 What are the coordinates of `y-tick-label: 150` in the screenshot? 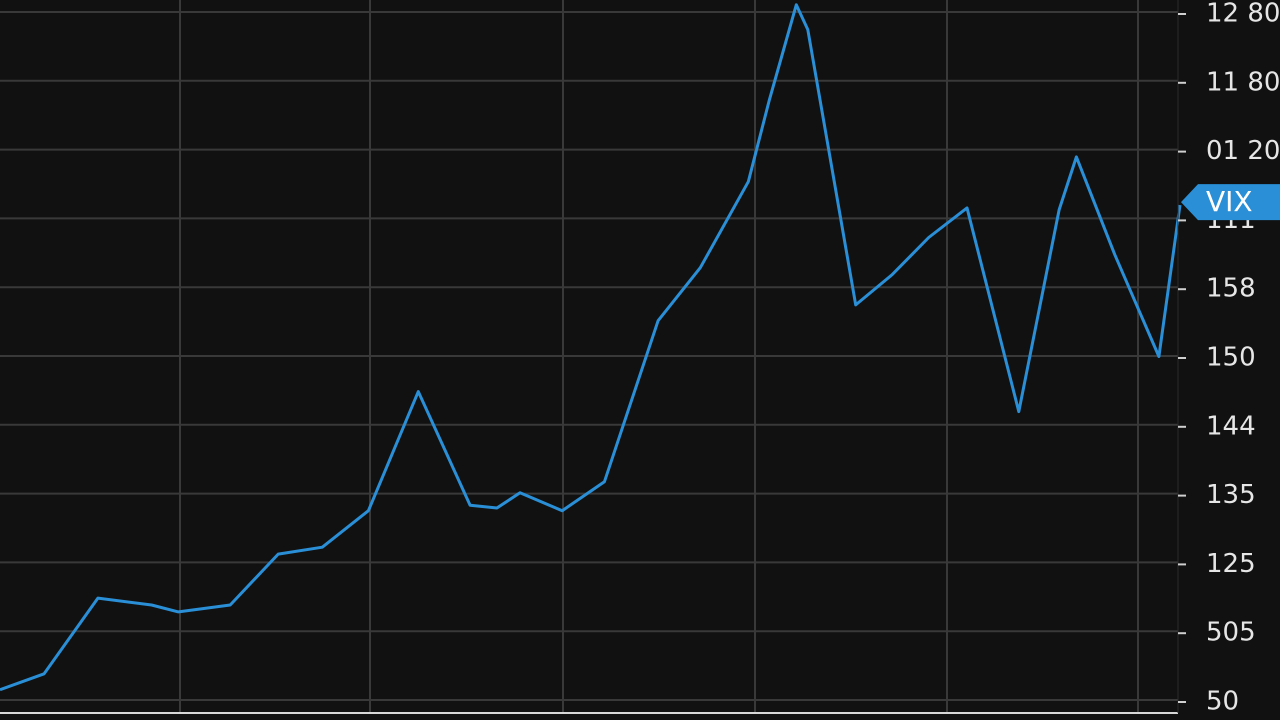 It's located at (1231, 358).